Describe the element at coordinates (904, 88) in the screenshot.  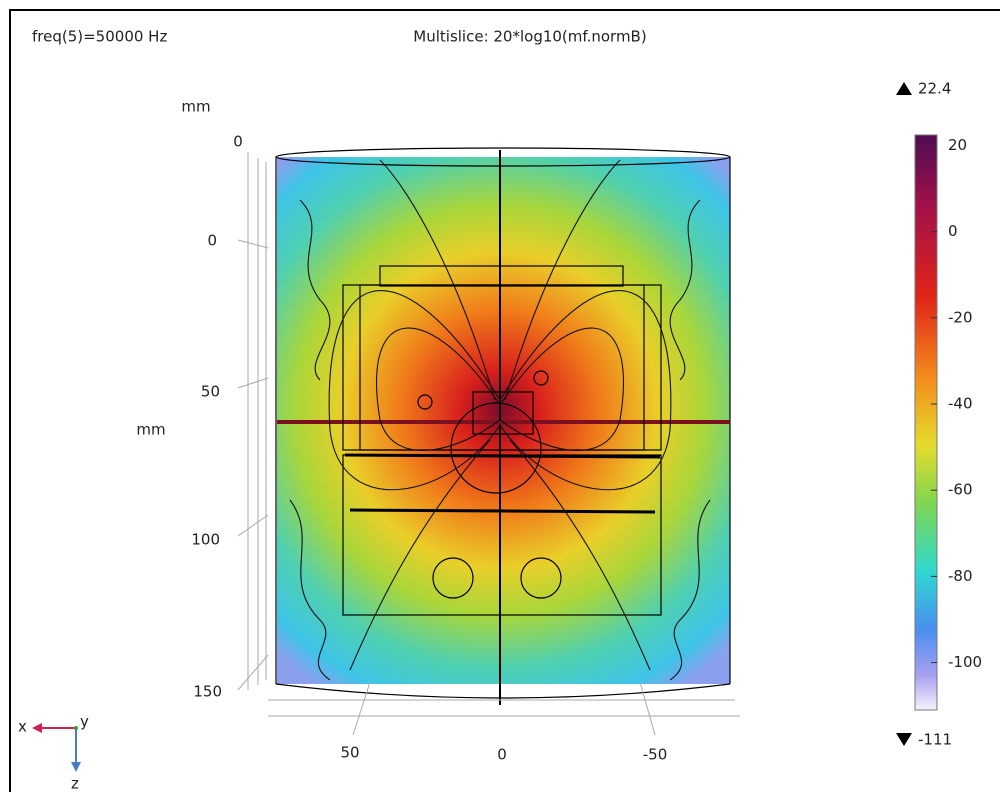
I see `max-marker` at that location.